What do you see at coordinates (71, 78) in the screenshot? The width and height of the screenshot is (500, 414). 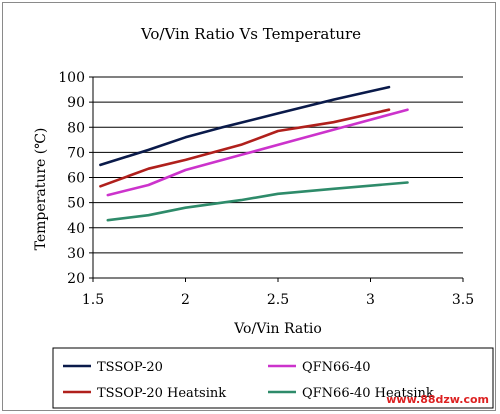 I see `y-tick-label: 100` at bounding box center [71, 78].